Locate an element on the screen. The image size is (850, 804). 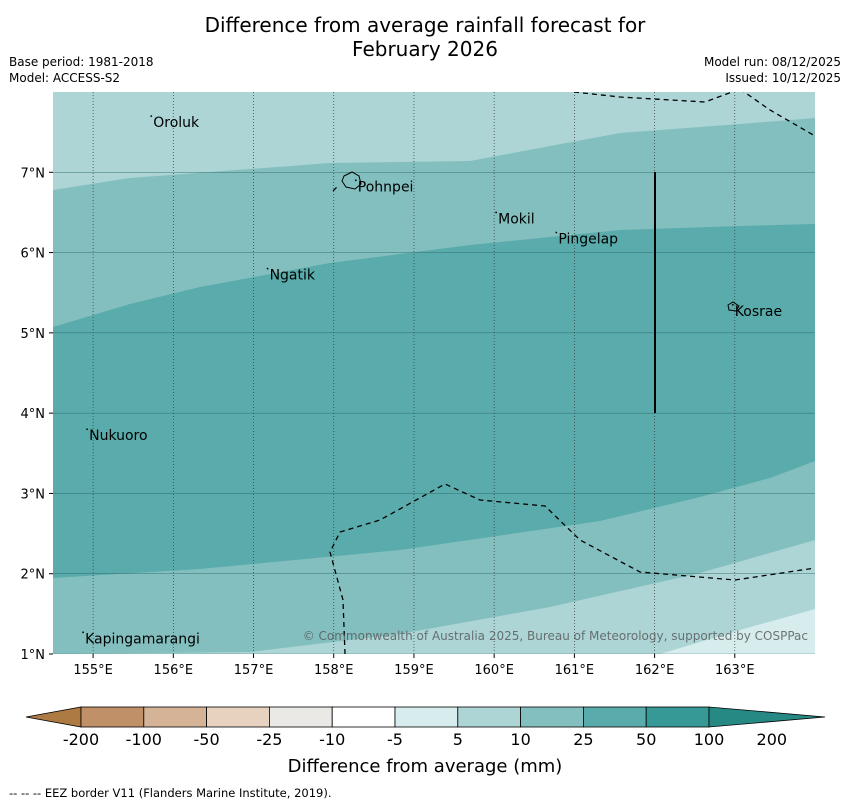
band-5-10-south is located at coordinates (737, 631).